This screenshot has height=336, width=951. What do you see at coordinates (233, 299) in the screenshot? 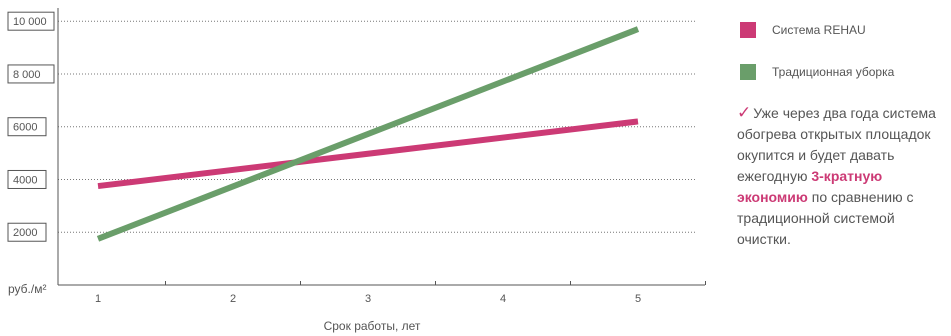
I see `x-tick-label: 2` at bounding box center [233, 299].